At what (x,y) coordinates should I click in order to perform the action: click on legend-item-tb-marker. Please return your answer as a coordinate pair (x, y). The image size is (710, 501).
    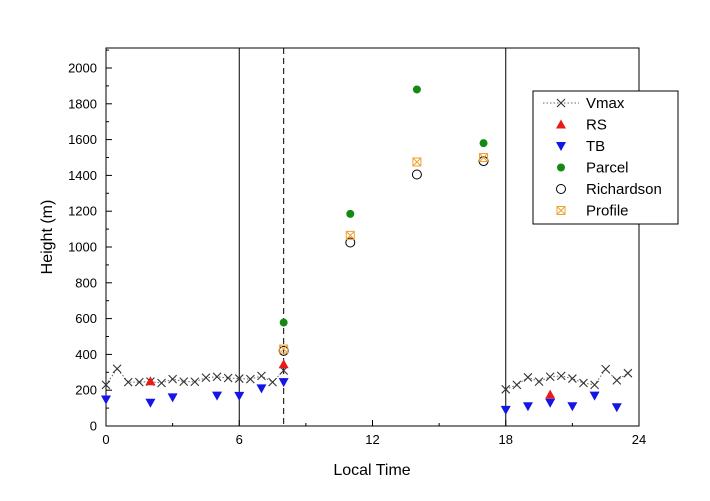
    Looking at the image, I should click on (561, 146).